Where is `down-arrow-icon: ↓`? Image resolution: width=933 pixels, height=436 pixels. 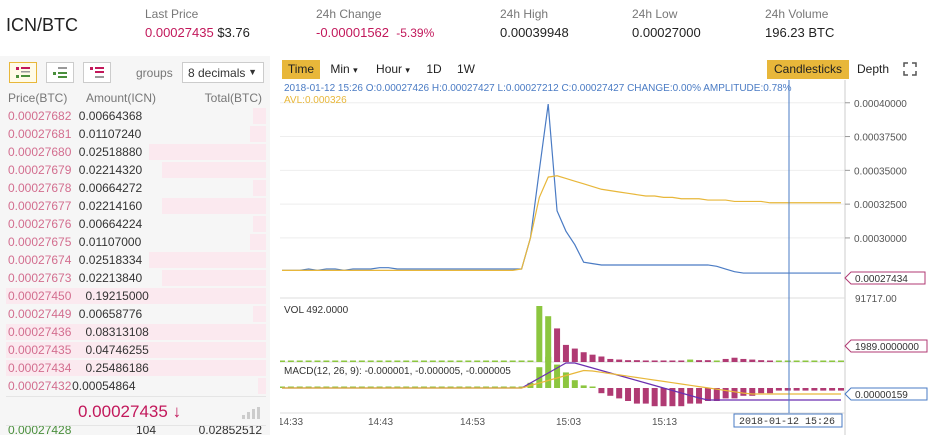
down-arrow-icon: ↓ is located at coordinates (177, 411).